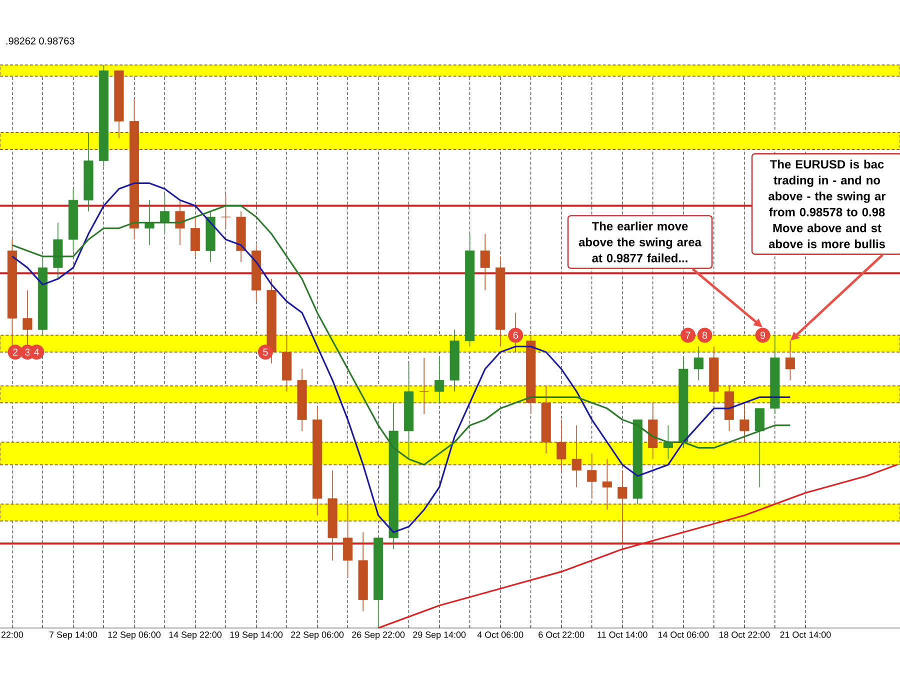  I want to click on annotation: The EURUSD is bac trading in - and no above - the swing ar from 0.98578 to 0.98 Move above and st above is more bullis, so click(827, 204).